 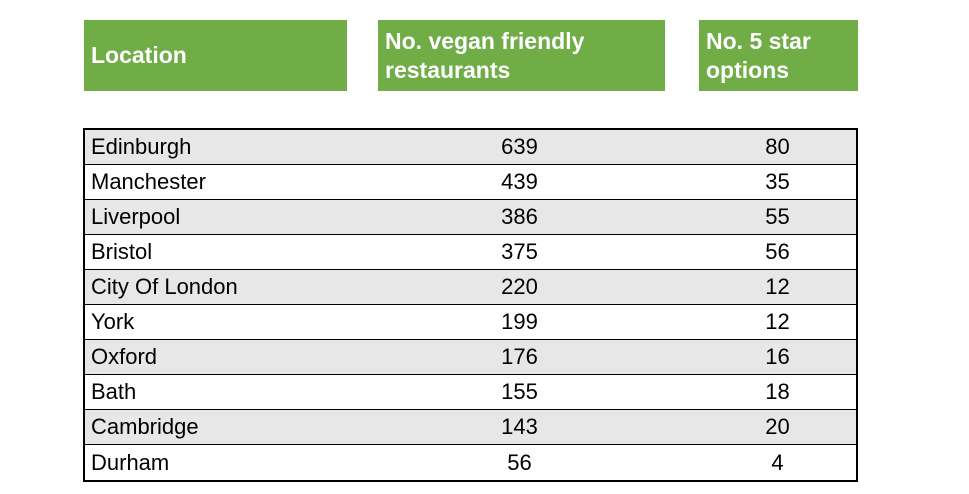 I want to click on table-row: Edinburgh 639 80, so click(x=470, y=147).